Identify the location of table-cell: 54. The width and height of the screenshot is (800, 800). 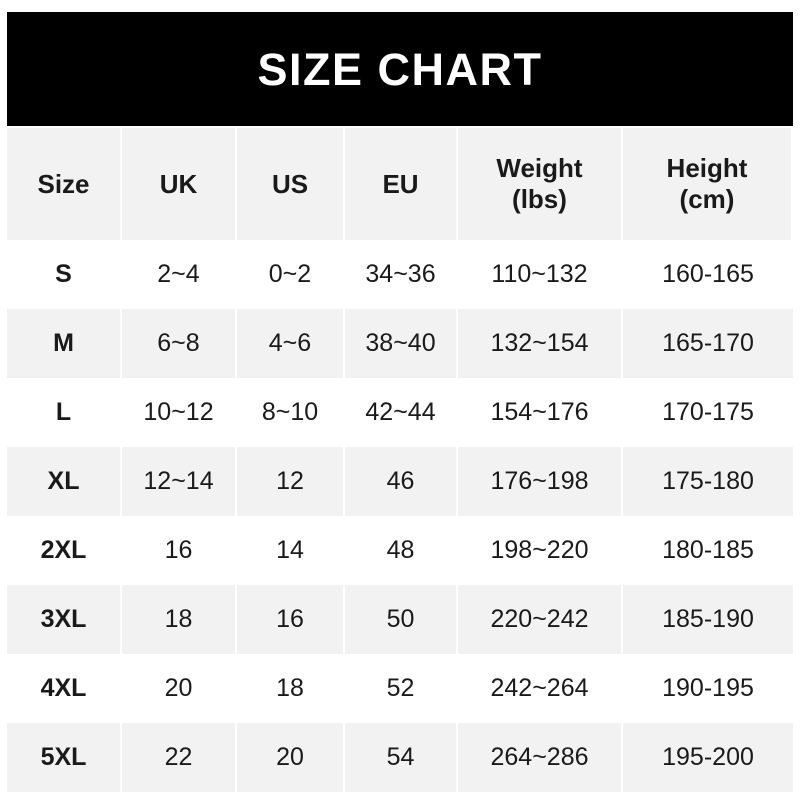
(401, 757).